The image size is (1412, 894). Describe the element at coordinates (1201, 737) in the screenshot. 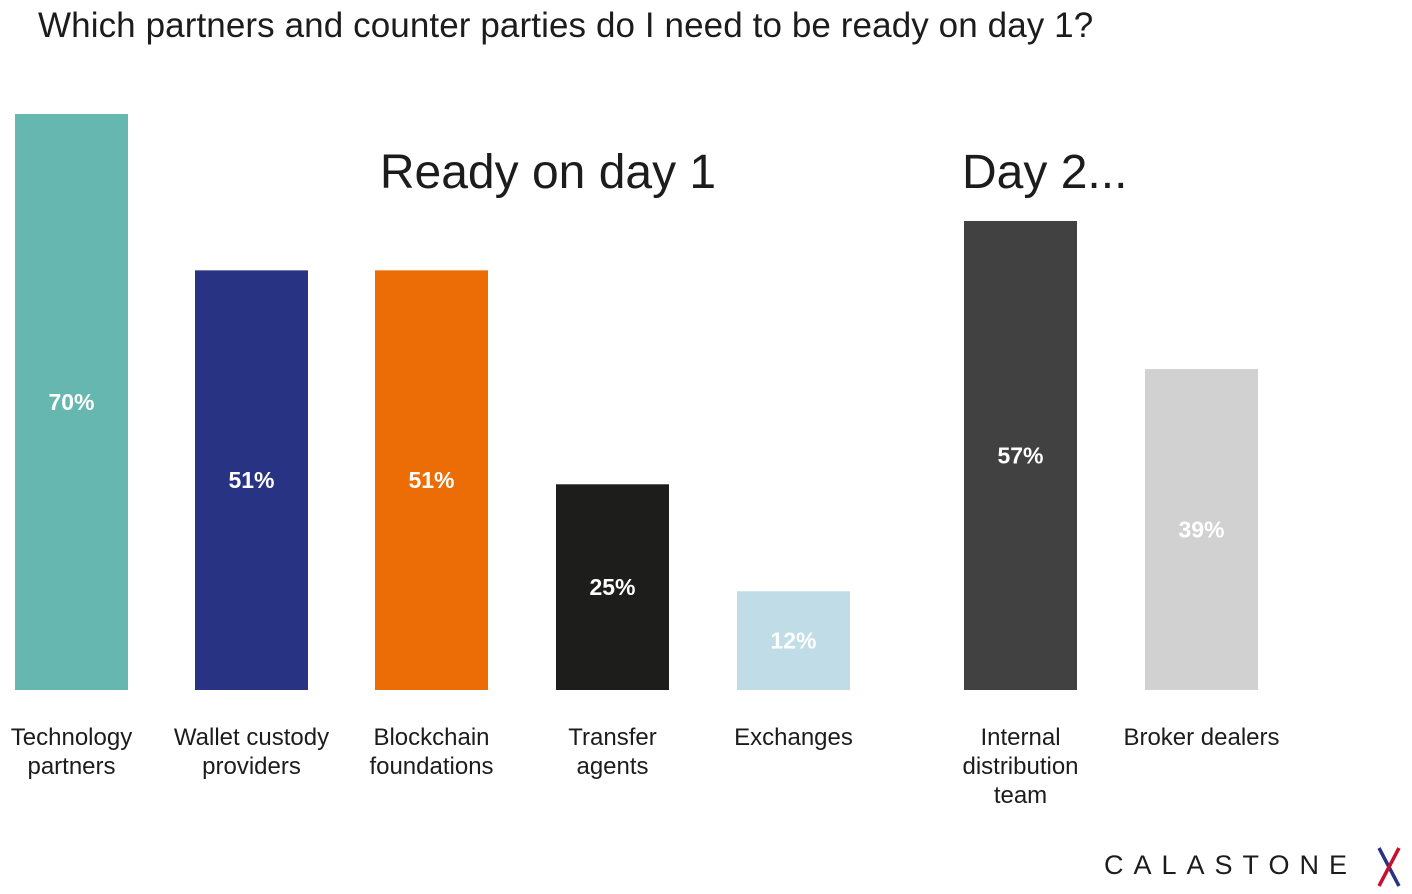

I see `category-label-7: Broker dealers` at that location.